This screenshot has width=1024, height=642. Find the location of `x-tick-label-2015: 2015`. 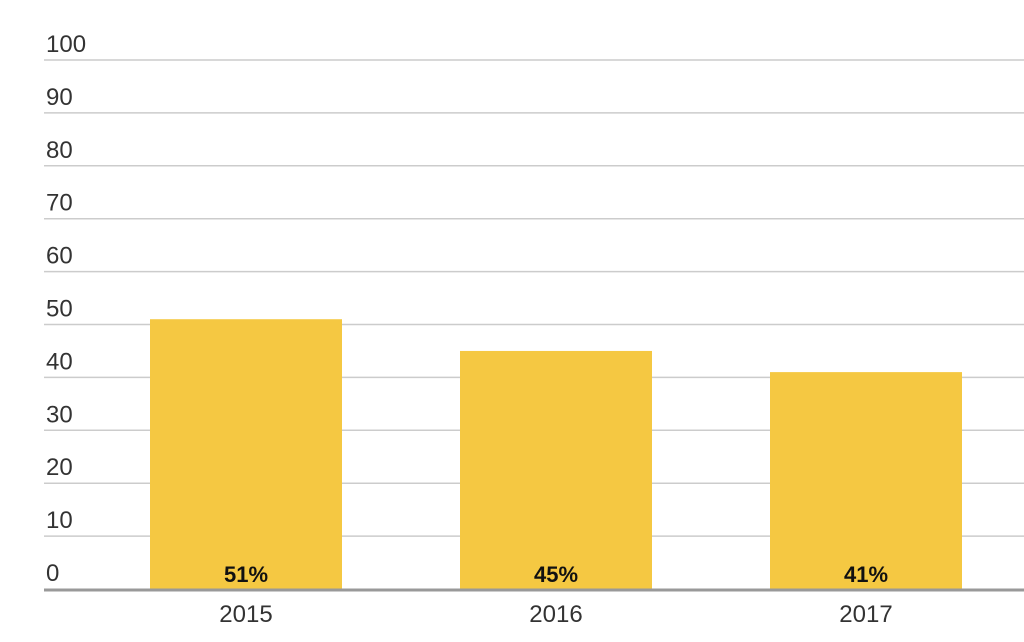

x-tick-label-2015: 2015 is located at coordinates (245, 614).